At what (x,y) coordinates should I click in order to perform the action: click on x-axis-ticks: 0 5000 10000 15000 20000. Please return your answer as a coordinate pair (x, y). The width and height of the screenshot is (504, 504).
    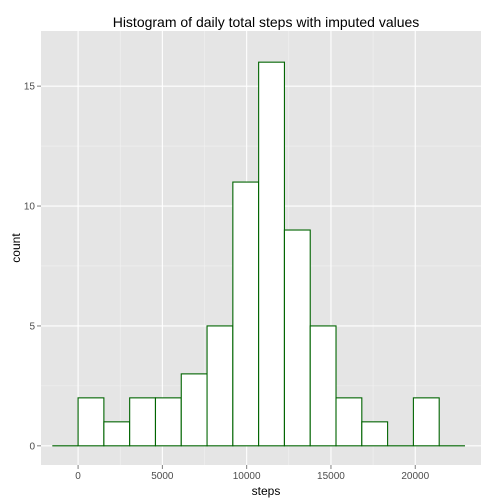
    Looking at the image, I should click on (252, 473).